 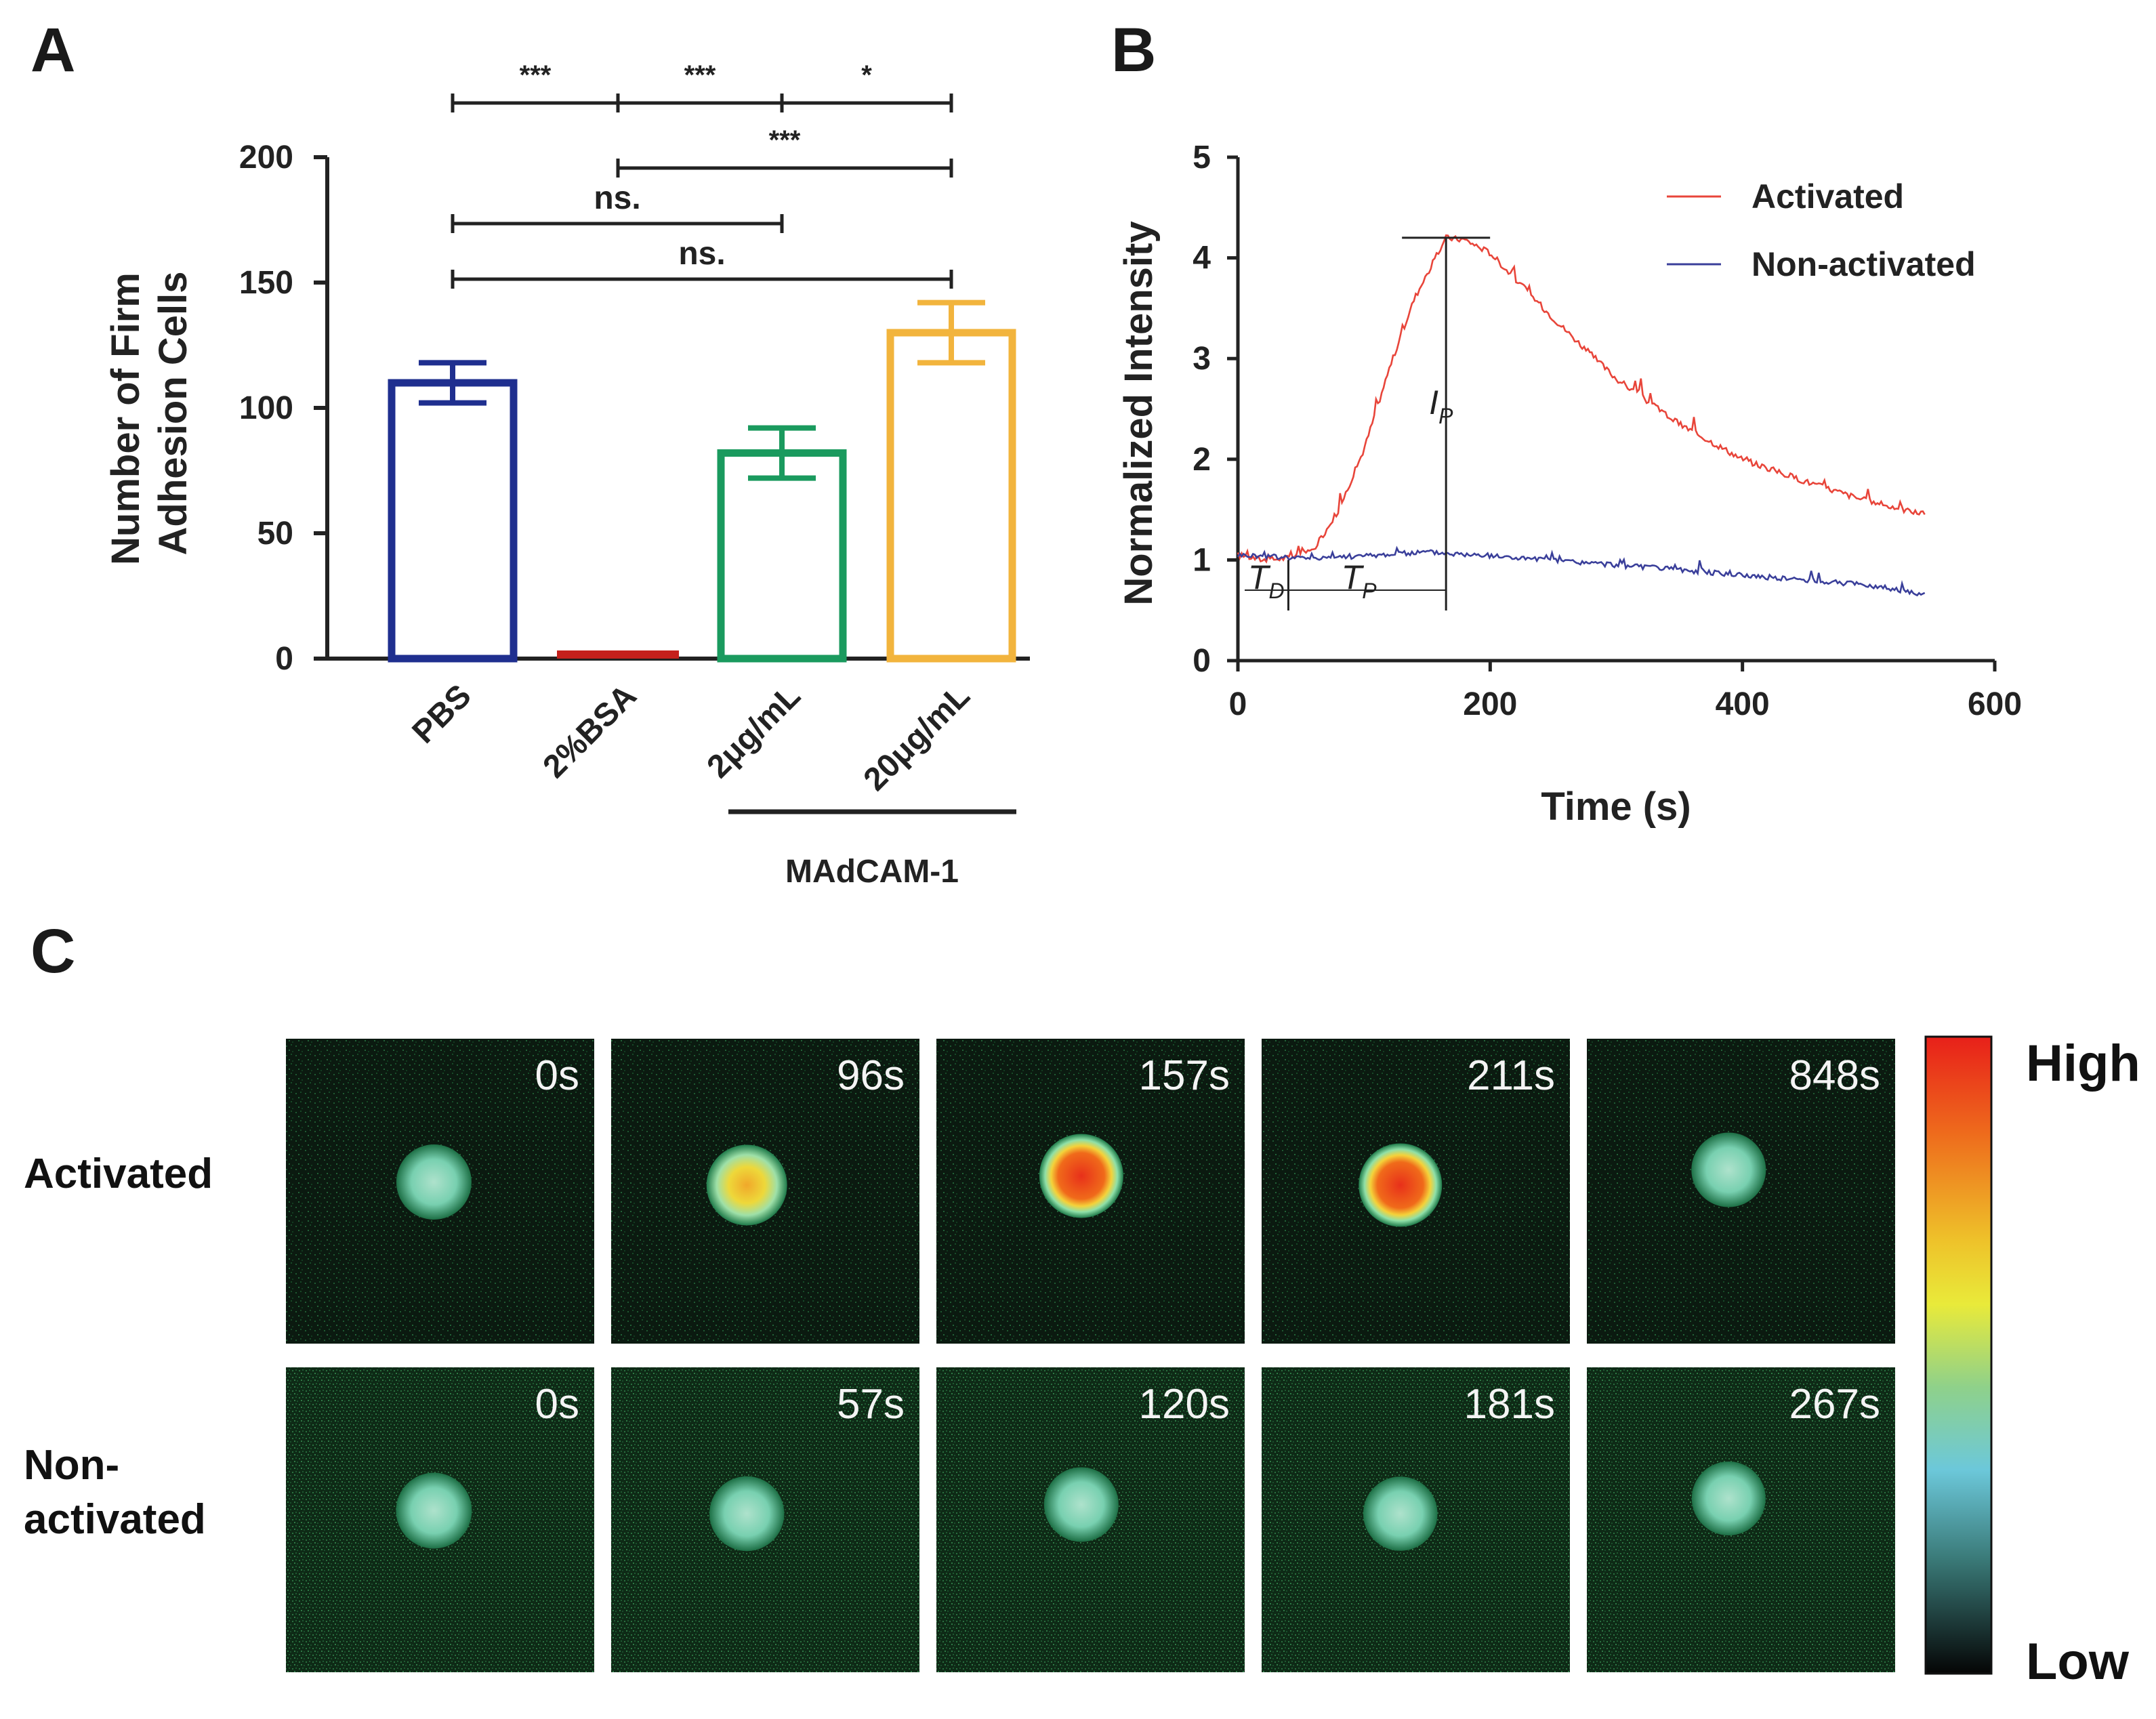 I want to click on cell-image-frame: 57s, so click(x=765, y=1519).